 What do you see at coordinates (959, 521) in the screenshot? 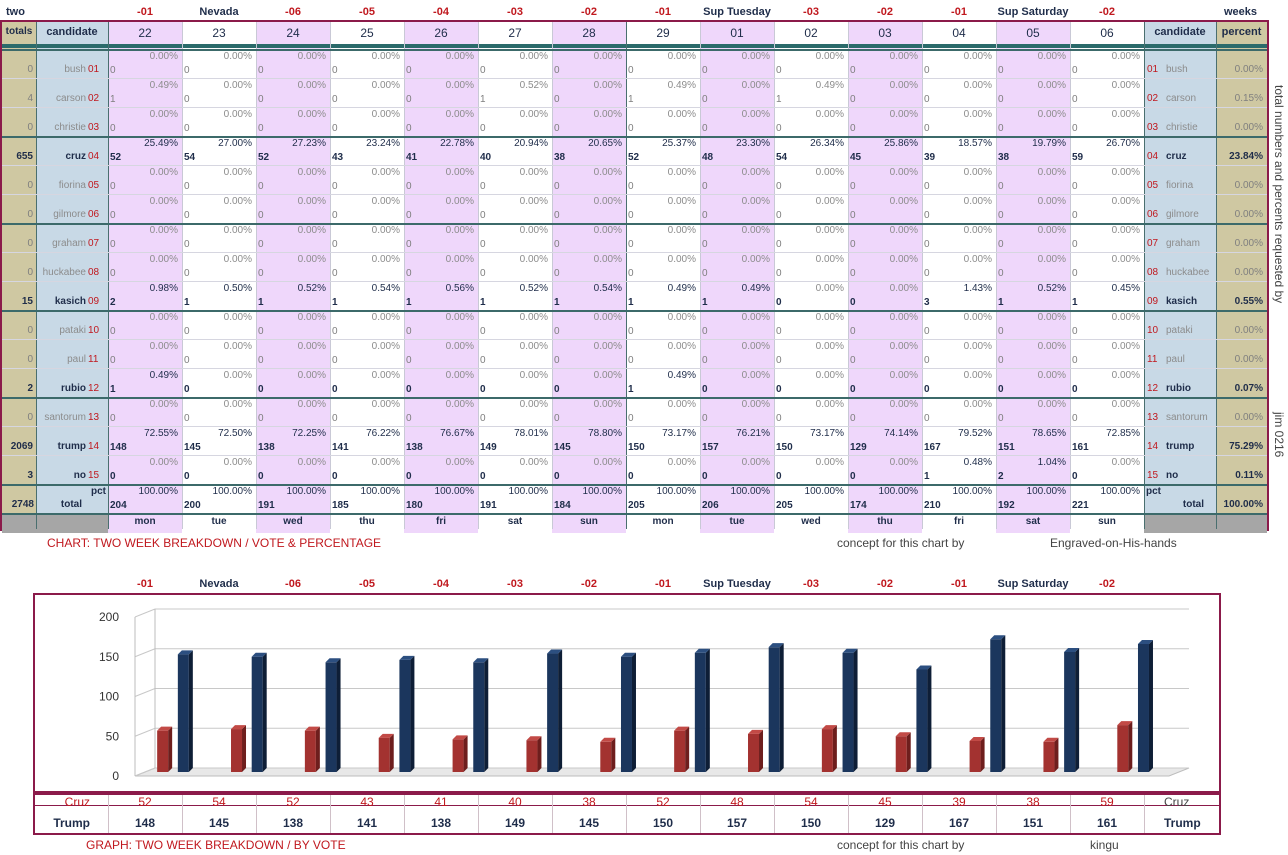
I see `weekday-label: fri` at bounding box center [959, 521].